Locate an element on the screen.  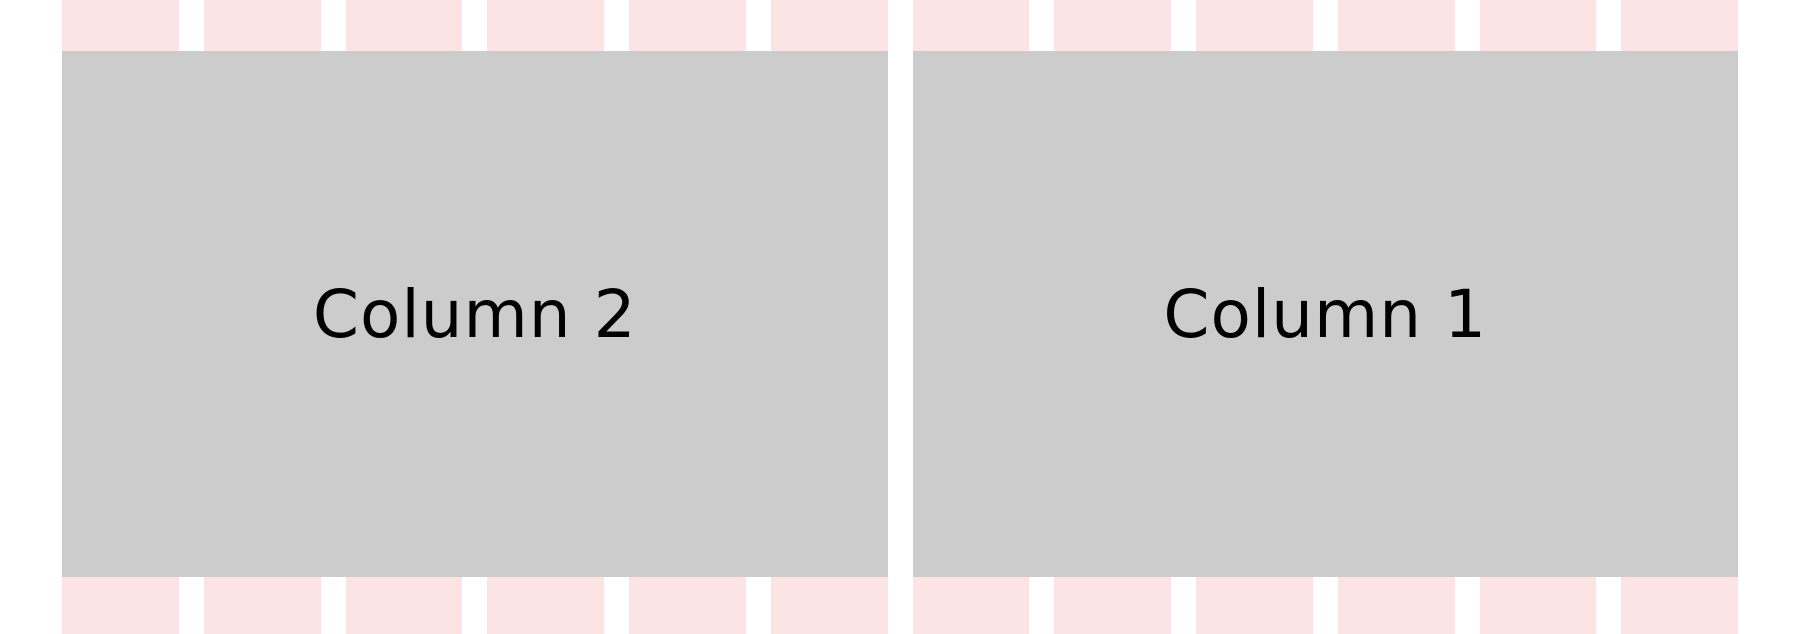
column-label: Column 2 is located at coordinates (474, 314).